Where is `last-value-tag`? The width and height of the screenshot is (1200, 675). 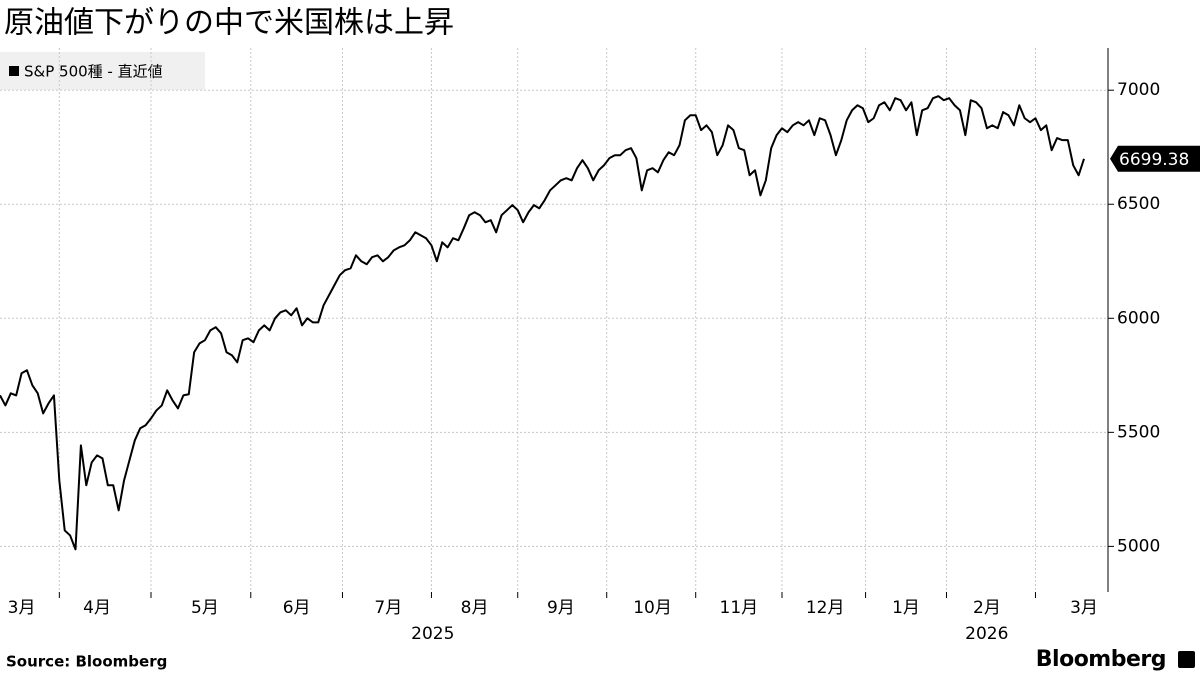 last-value-tag is located at coordinates (1155, 158).